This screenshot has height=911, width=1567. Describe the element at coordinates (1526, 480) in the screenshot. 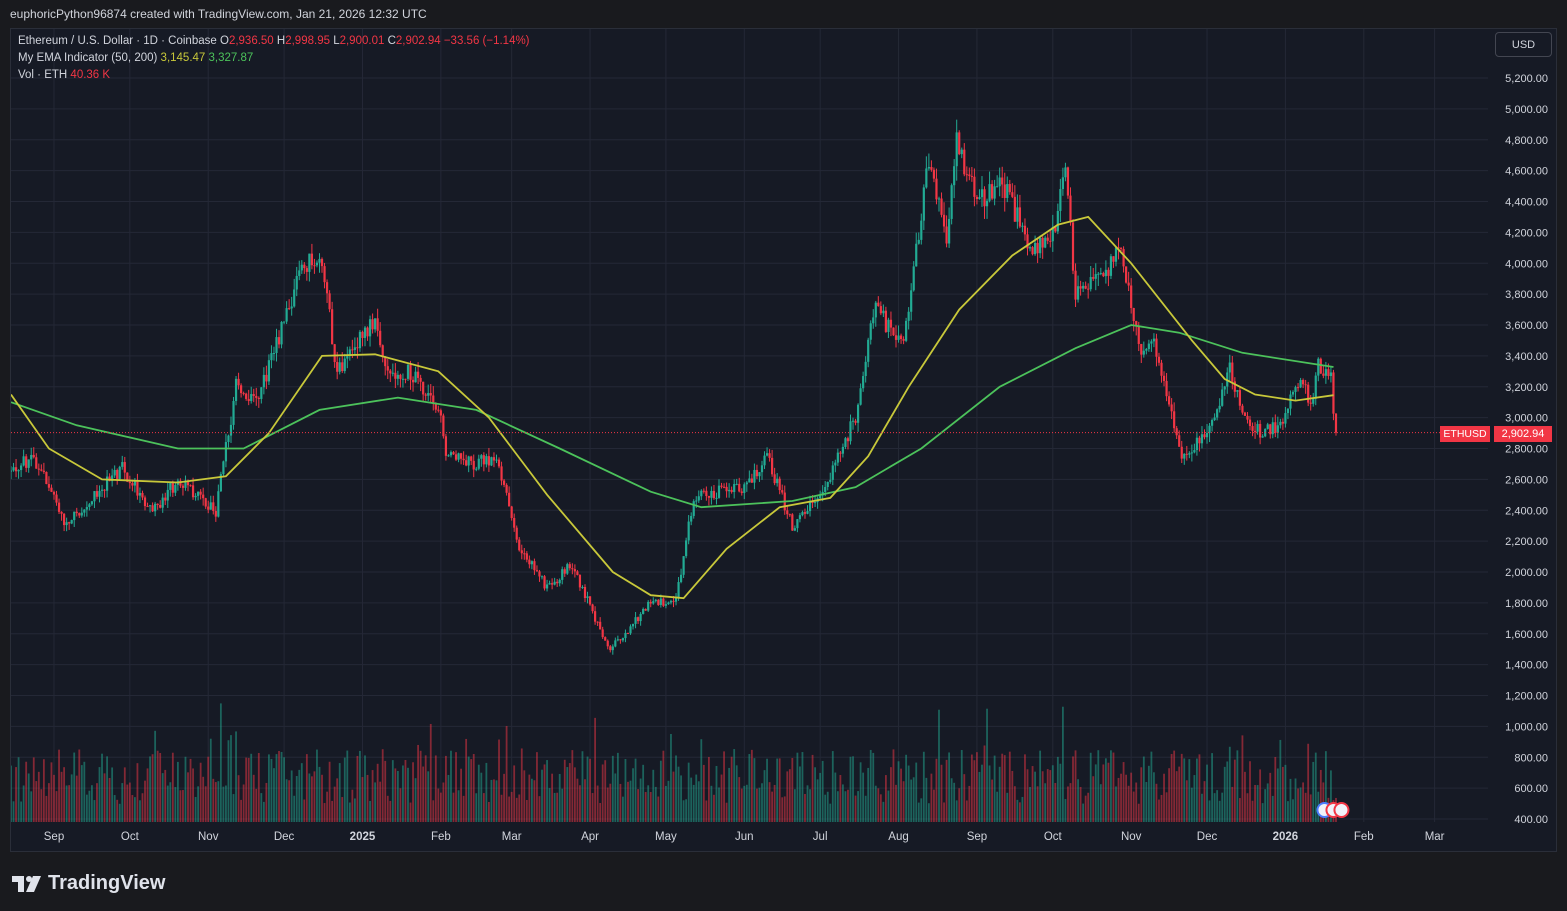

I see `y-tick-label: 2,600.00` at that location.